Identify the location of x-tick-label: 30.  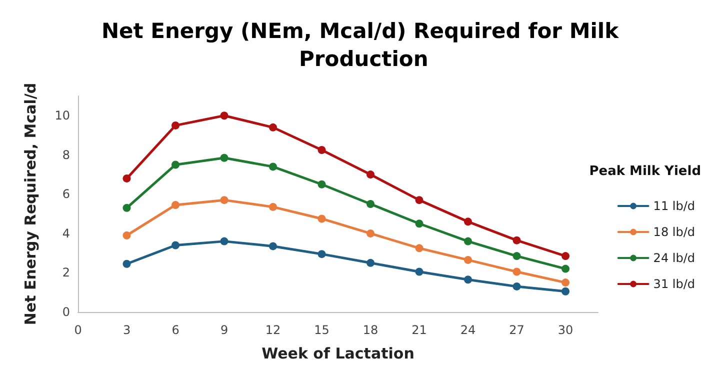
(566, 330).